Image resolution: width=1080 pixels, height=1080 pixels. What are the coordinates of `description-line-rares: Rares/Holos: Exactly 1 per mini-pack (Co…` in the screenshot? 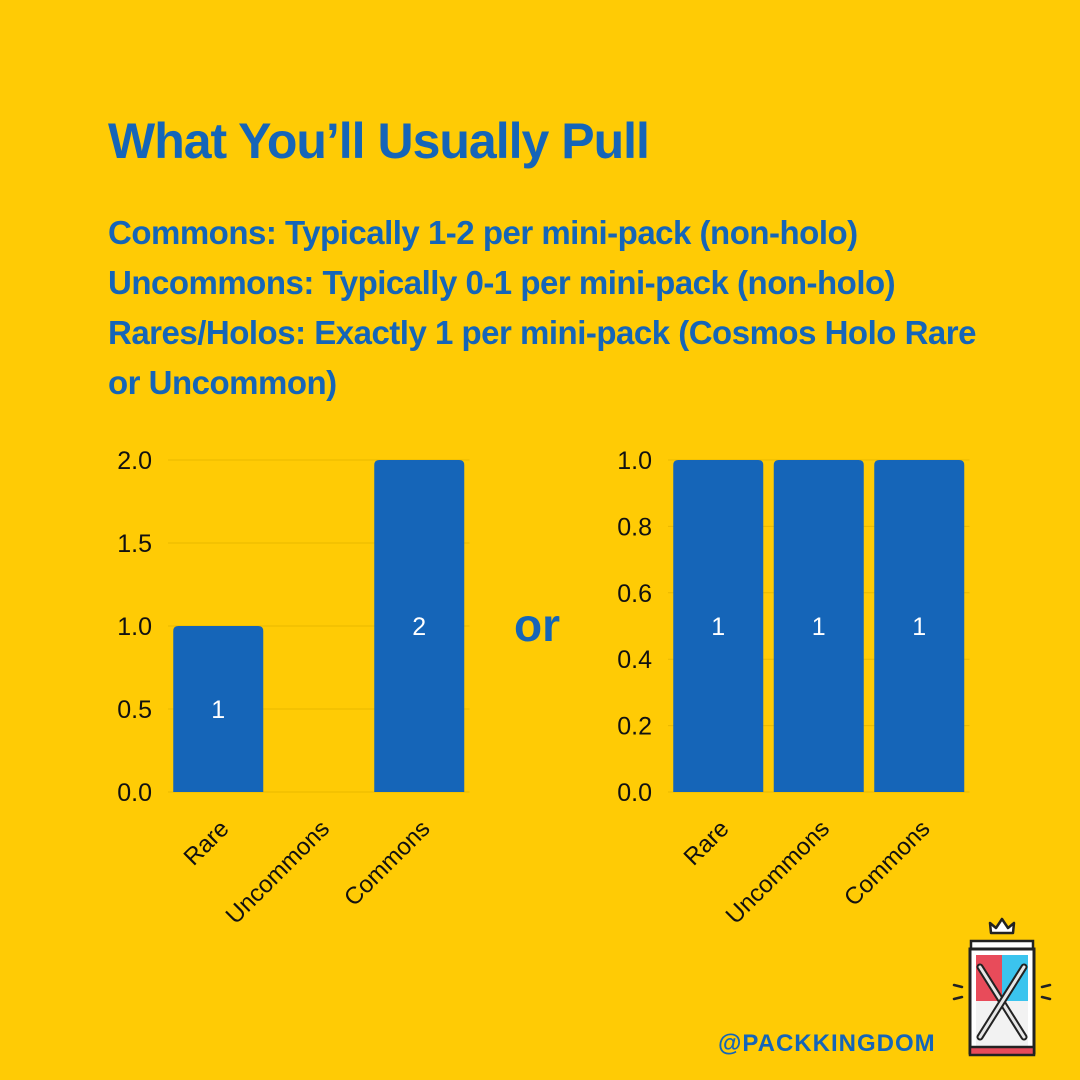 It's located at (542, 357).